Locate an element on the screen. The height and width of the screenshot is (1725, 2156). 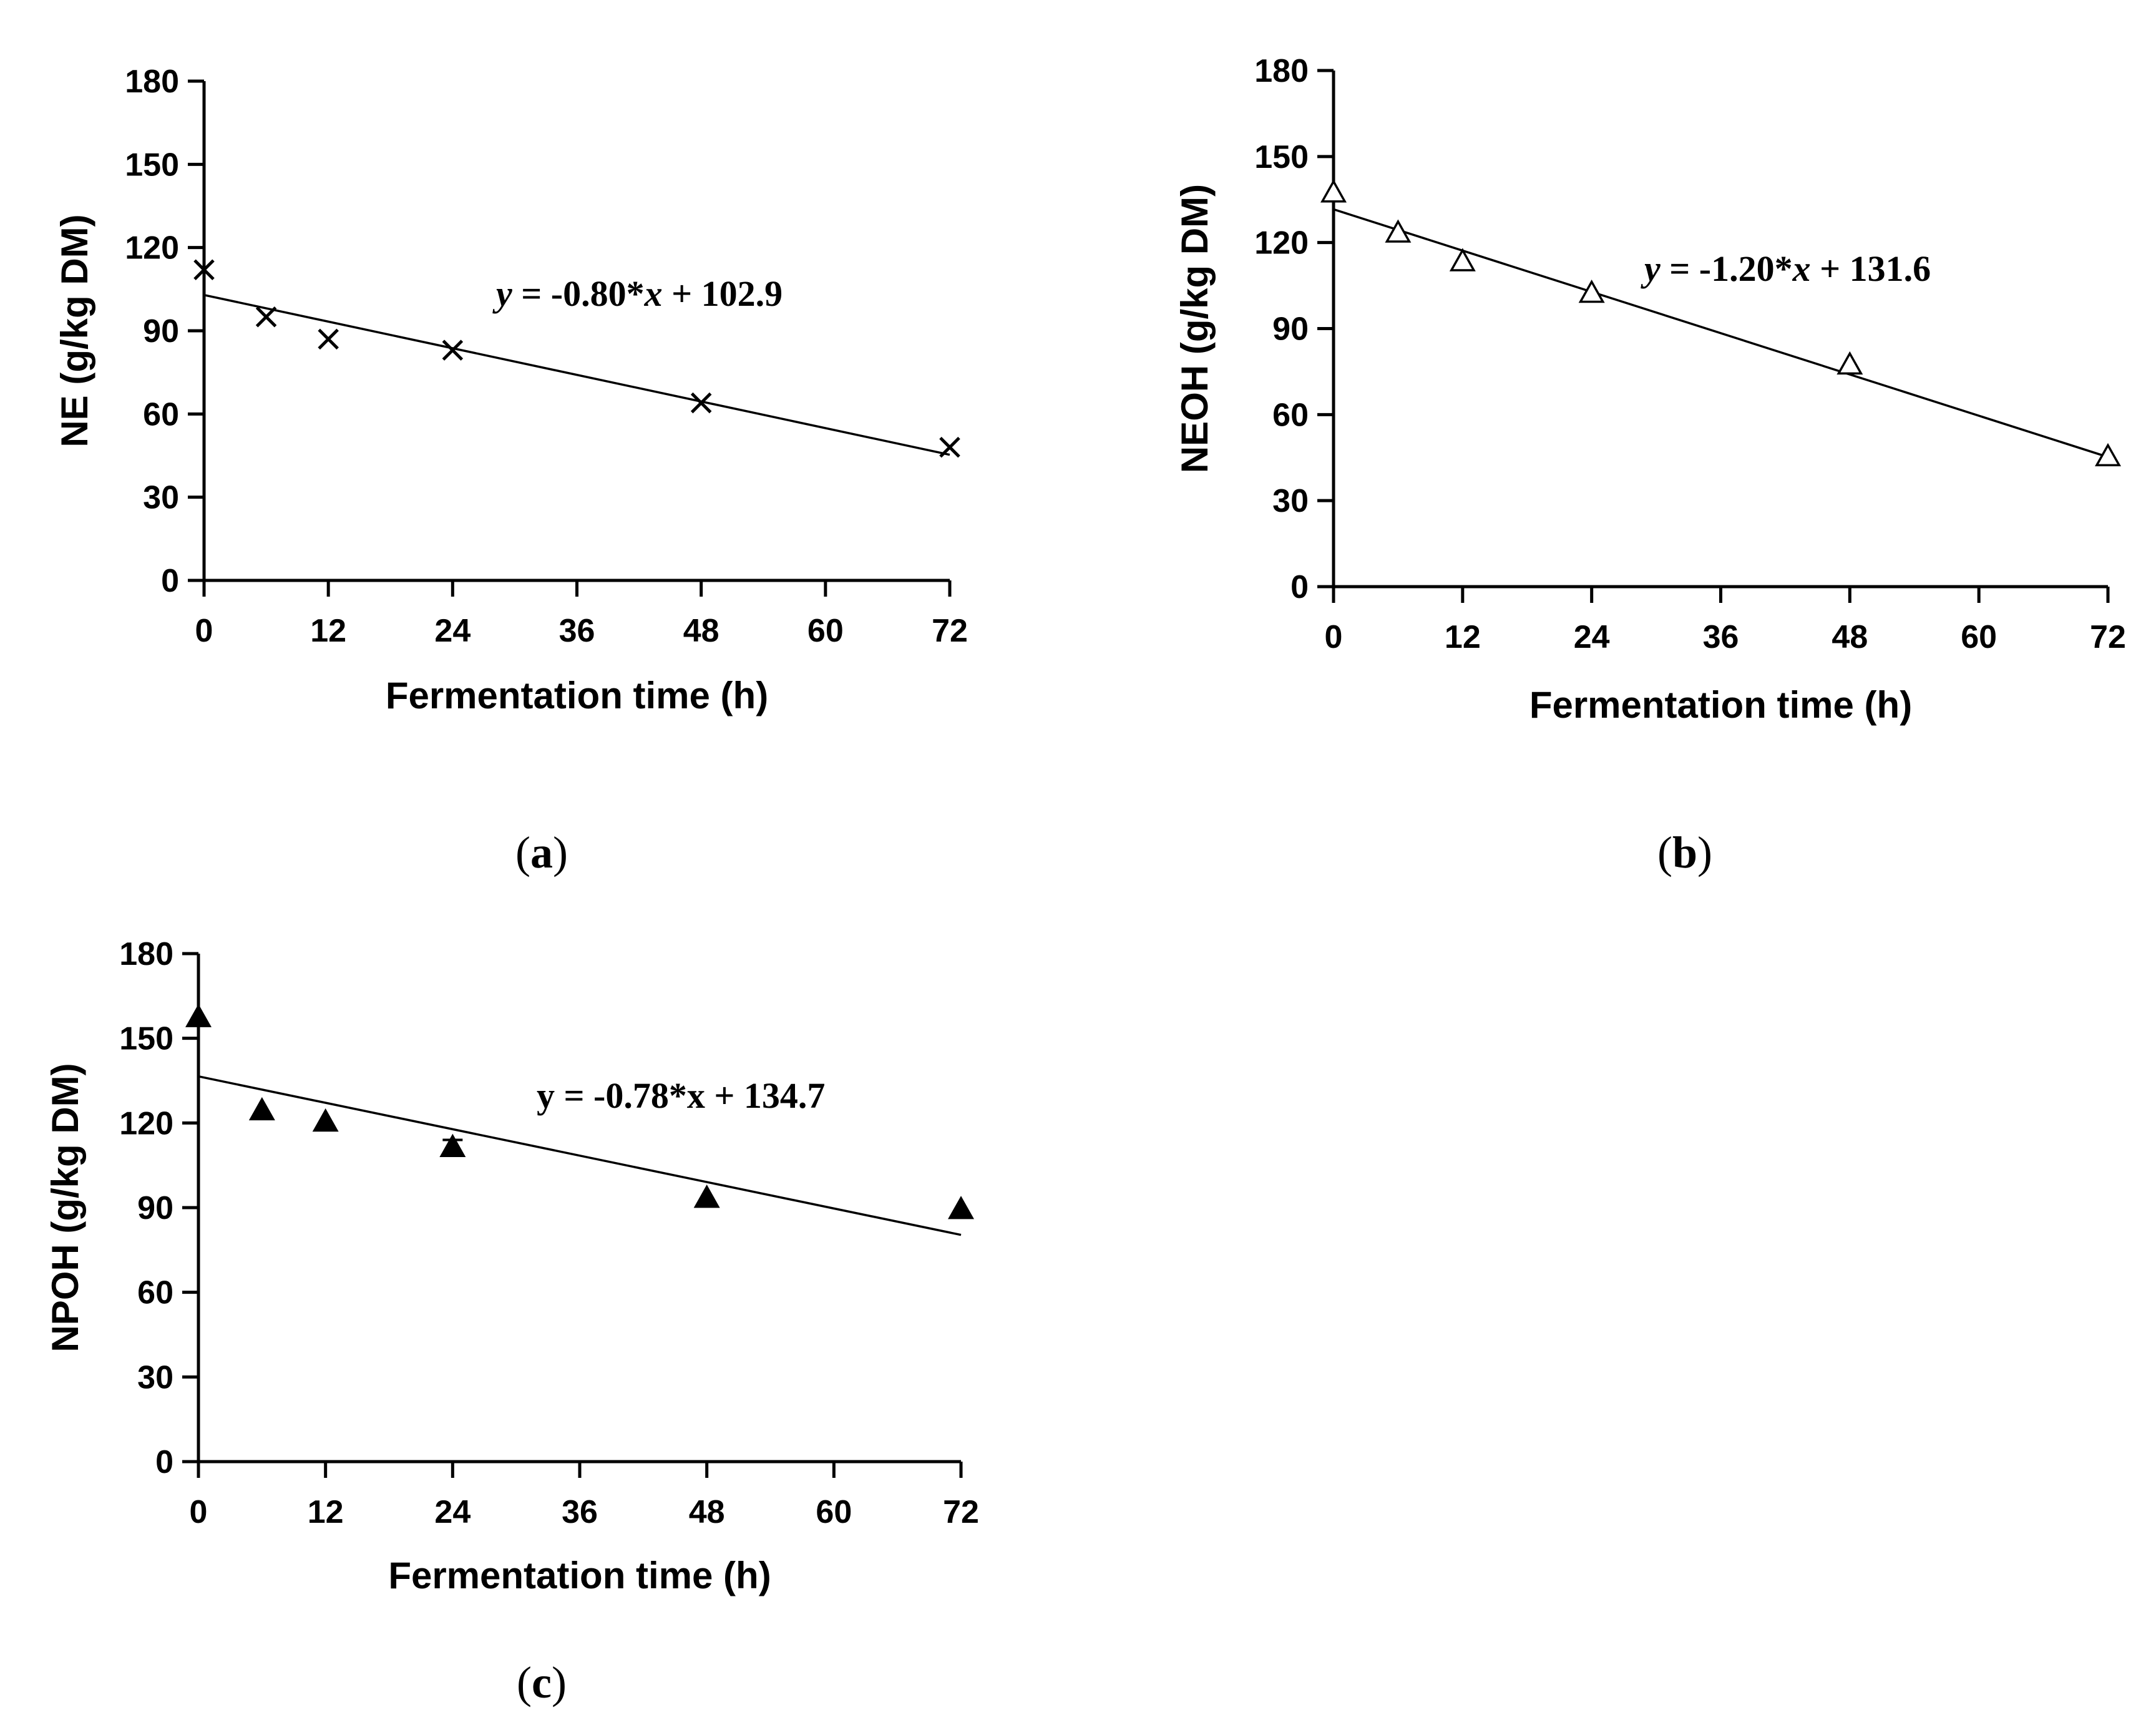
equation-part: + 131.6 is located at coordinates (1871, 268).